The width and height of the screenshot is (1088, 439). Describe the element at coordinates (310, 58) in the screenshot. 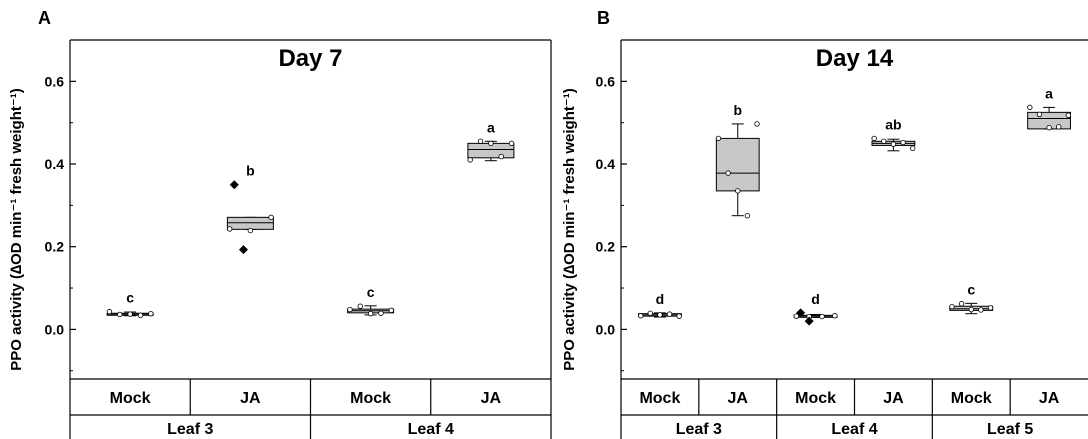

I see `chart-title: Day 7` at that location.